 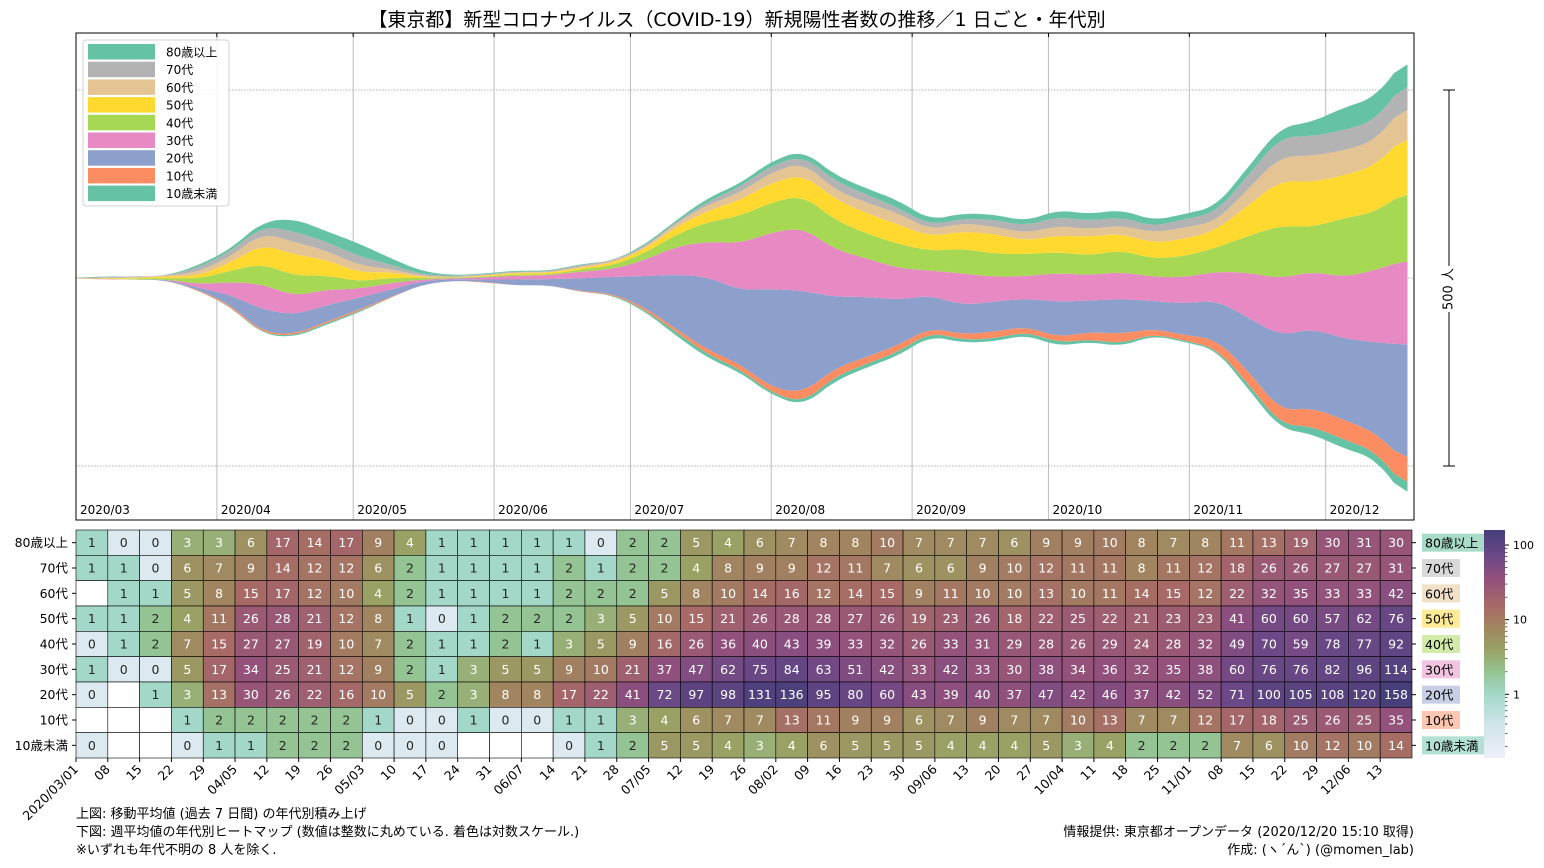 What do you see at coordinates (792, 694) in the screenshot?
I see `heatmap-value: 136` at bounding box center [792, 694].